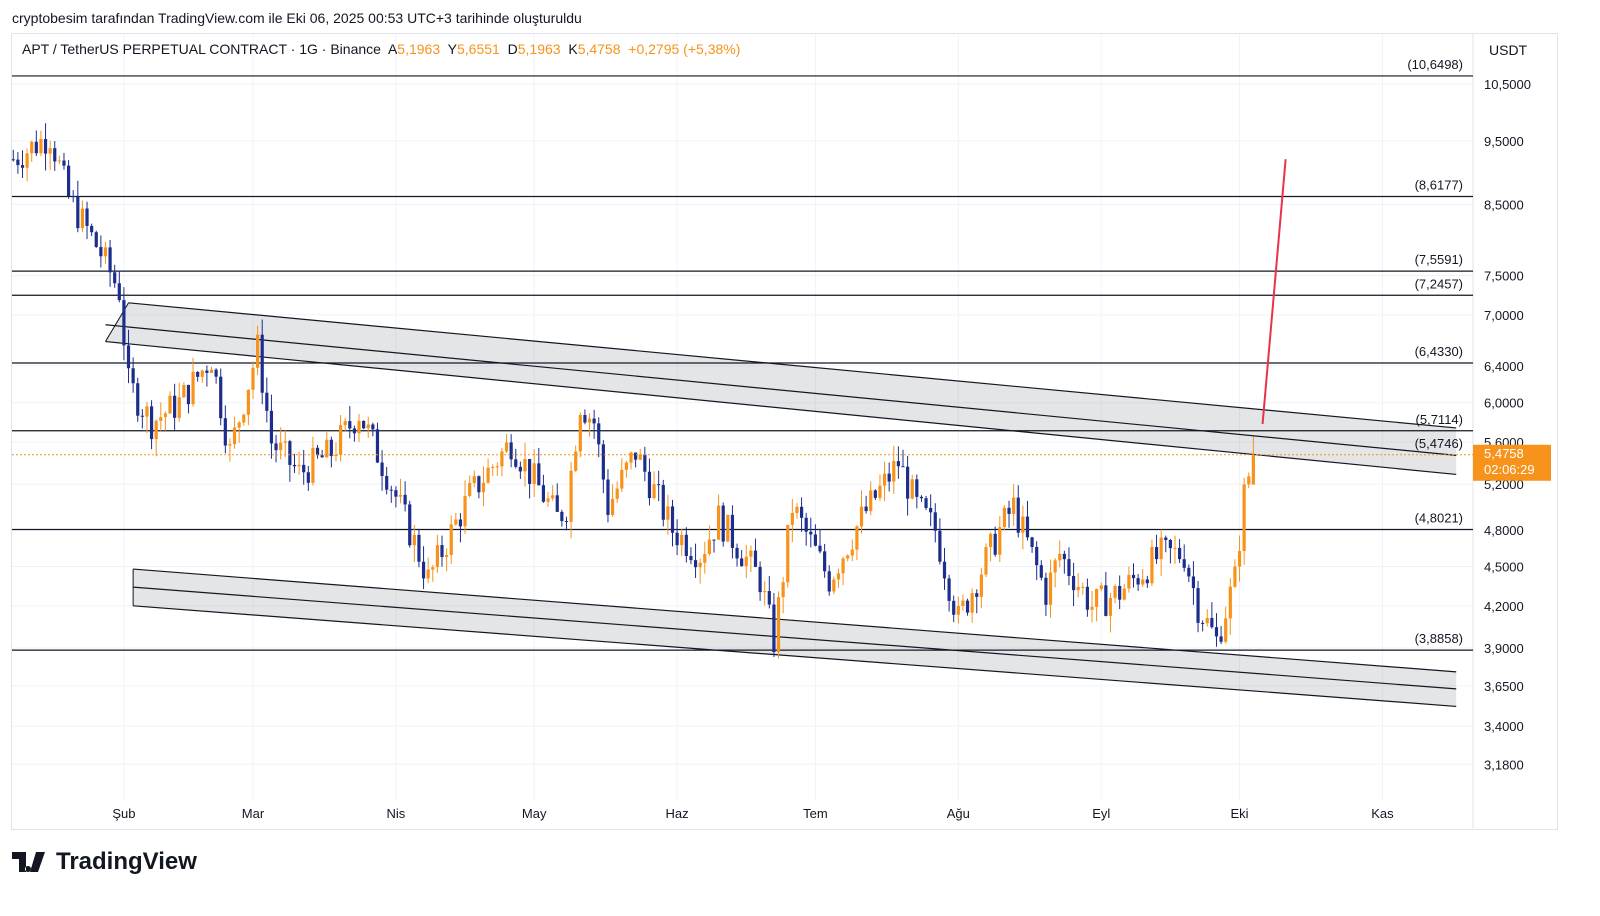 This screenshot has width=1600, height=916. Describe the element at coordinates (452, 49) in the screenshot. I see `high-label: Y` at that location.